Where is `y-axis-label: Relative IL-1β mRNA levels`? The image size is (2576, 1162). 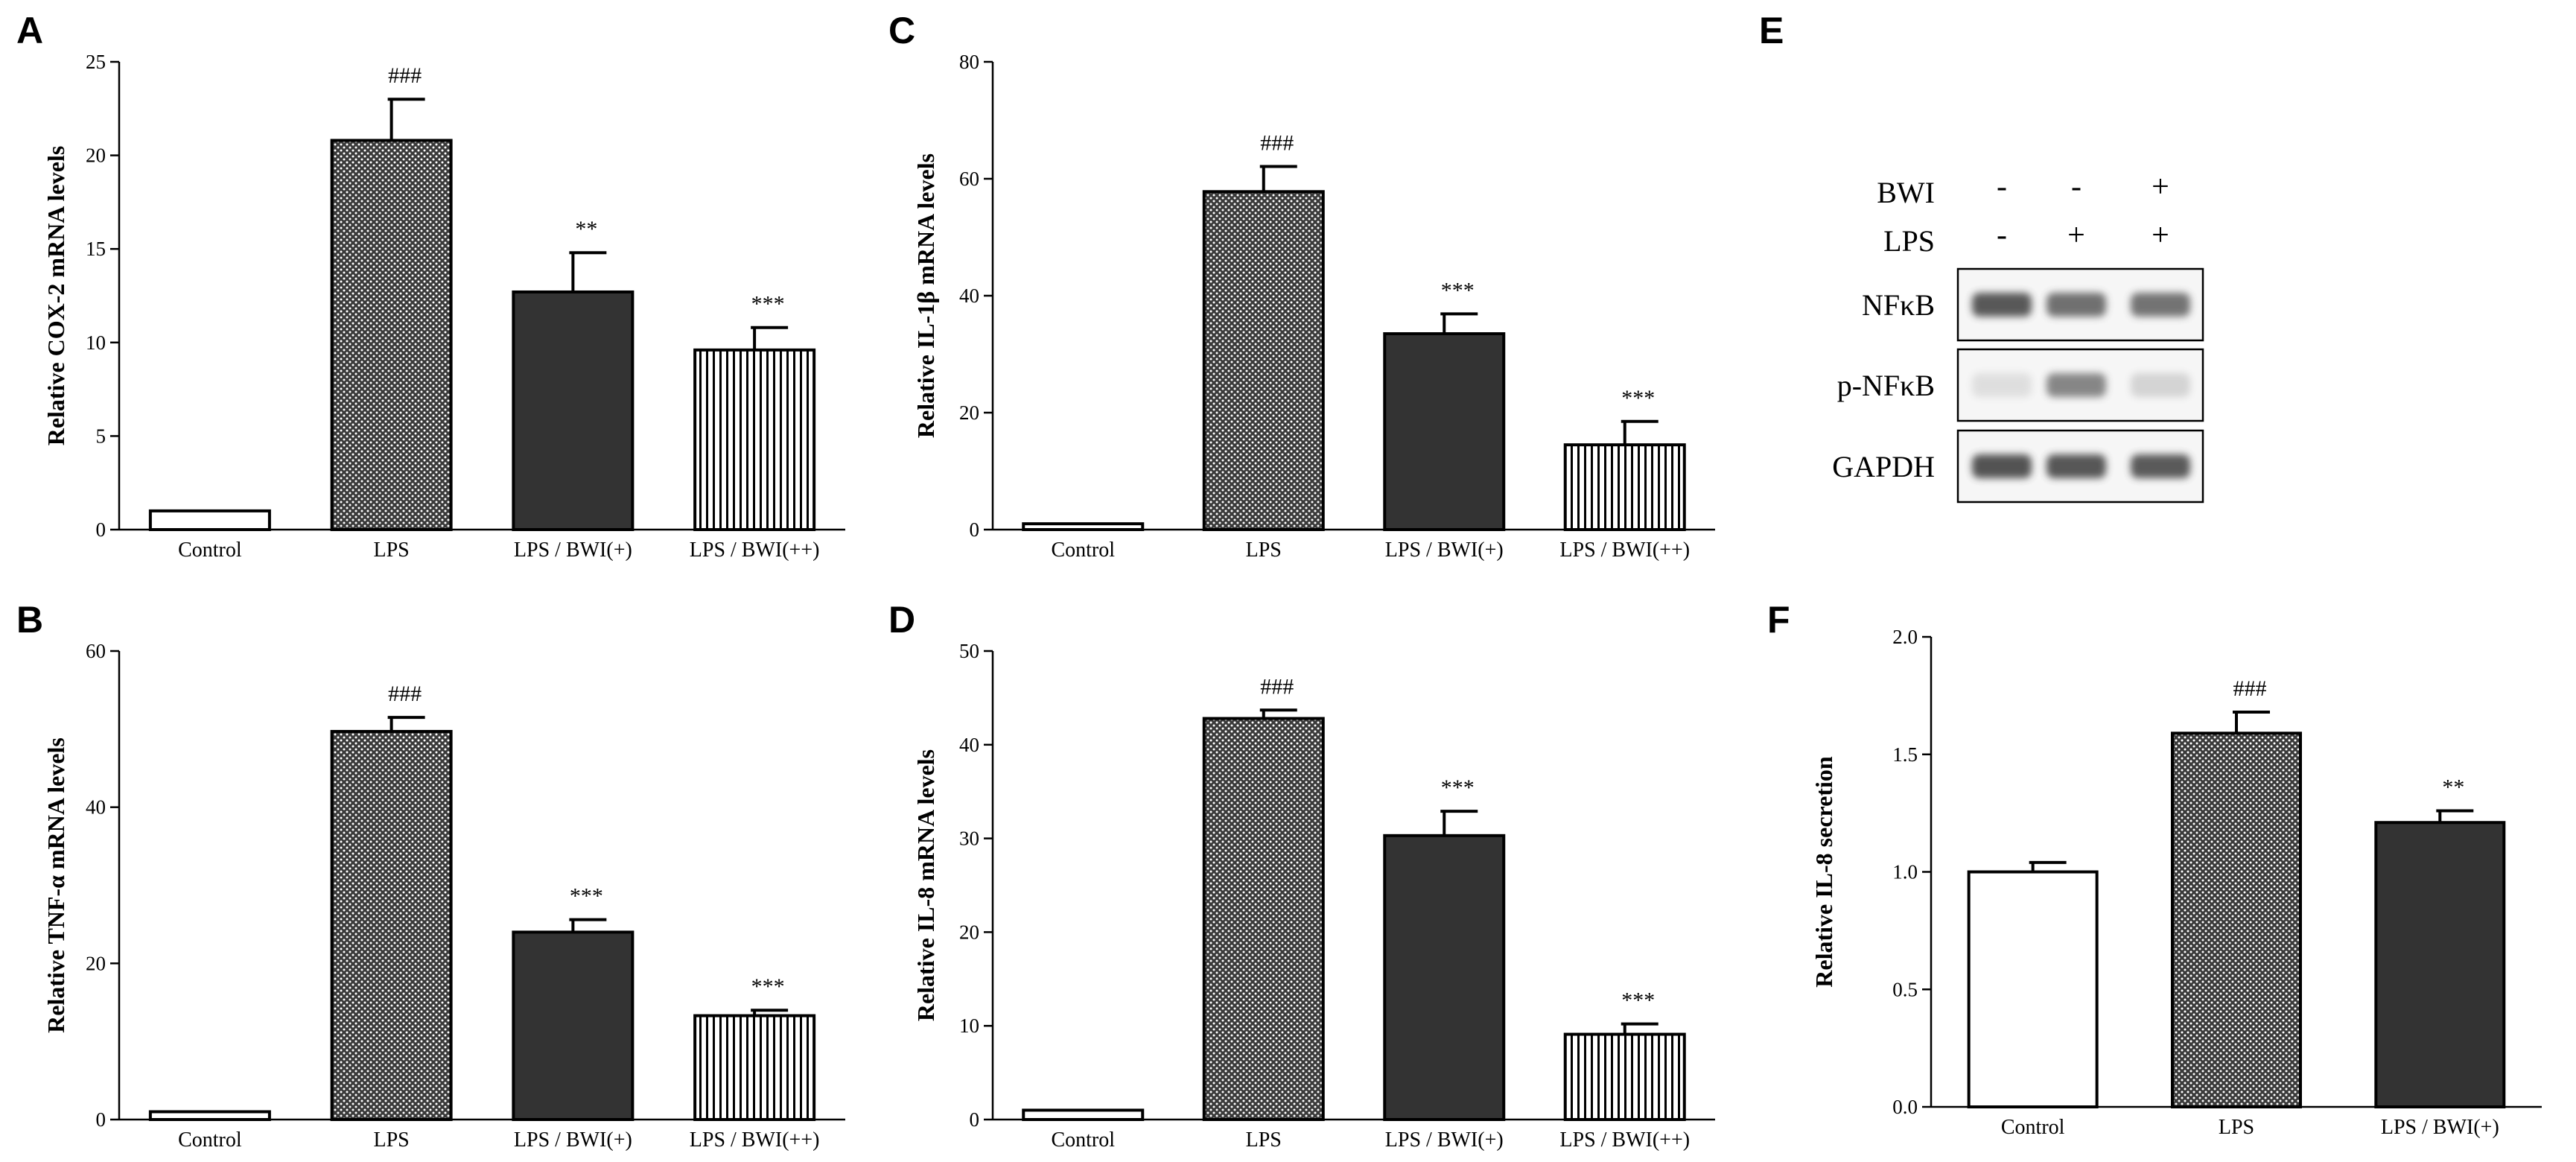 y-axis-label: Relative IL-1β mRNA levels is located at coordinates (925, 295).